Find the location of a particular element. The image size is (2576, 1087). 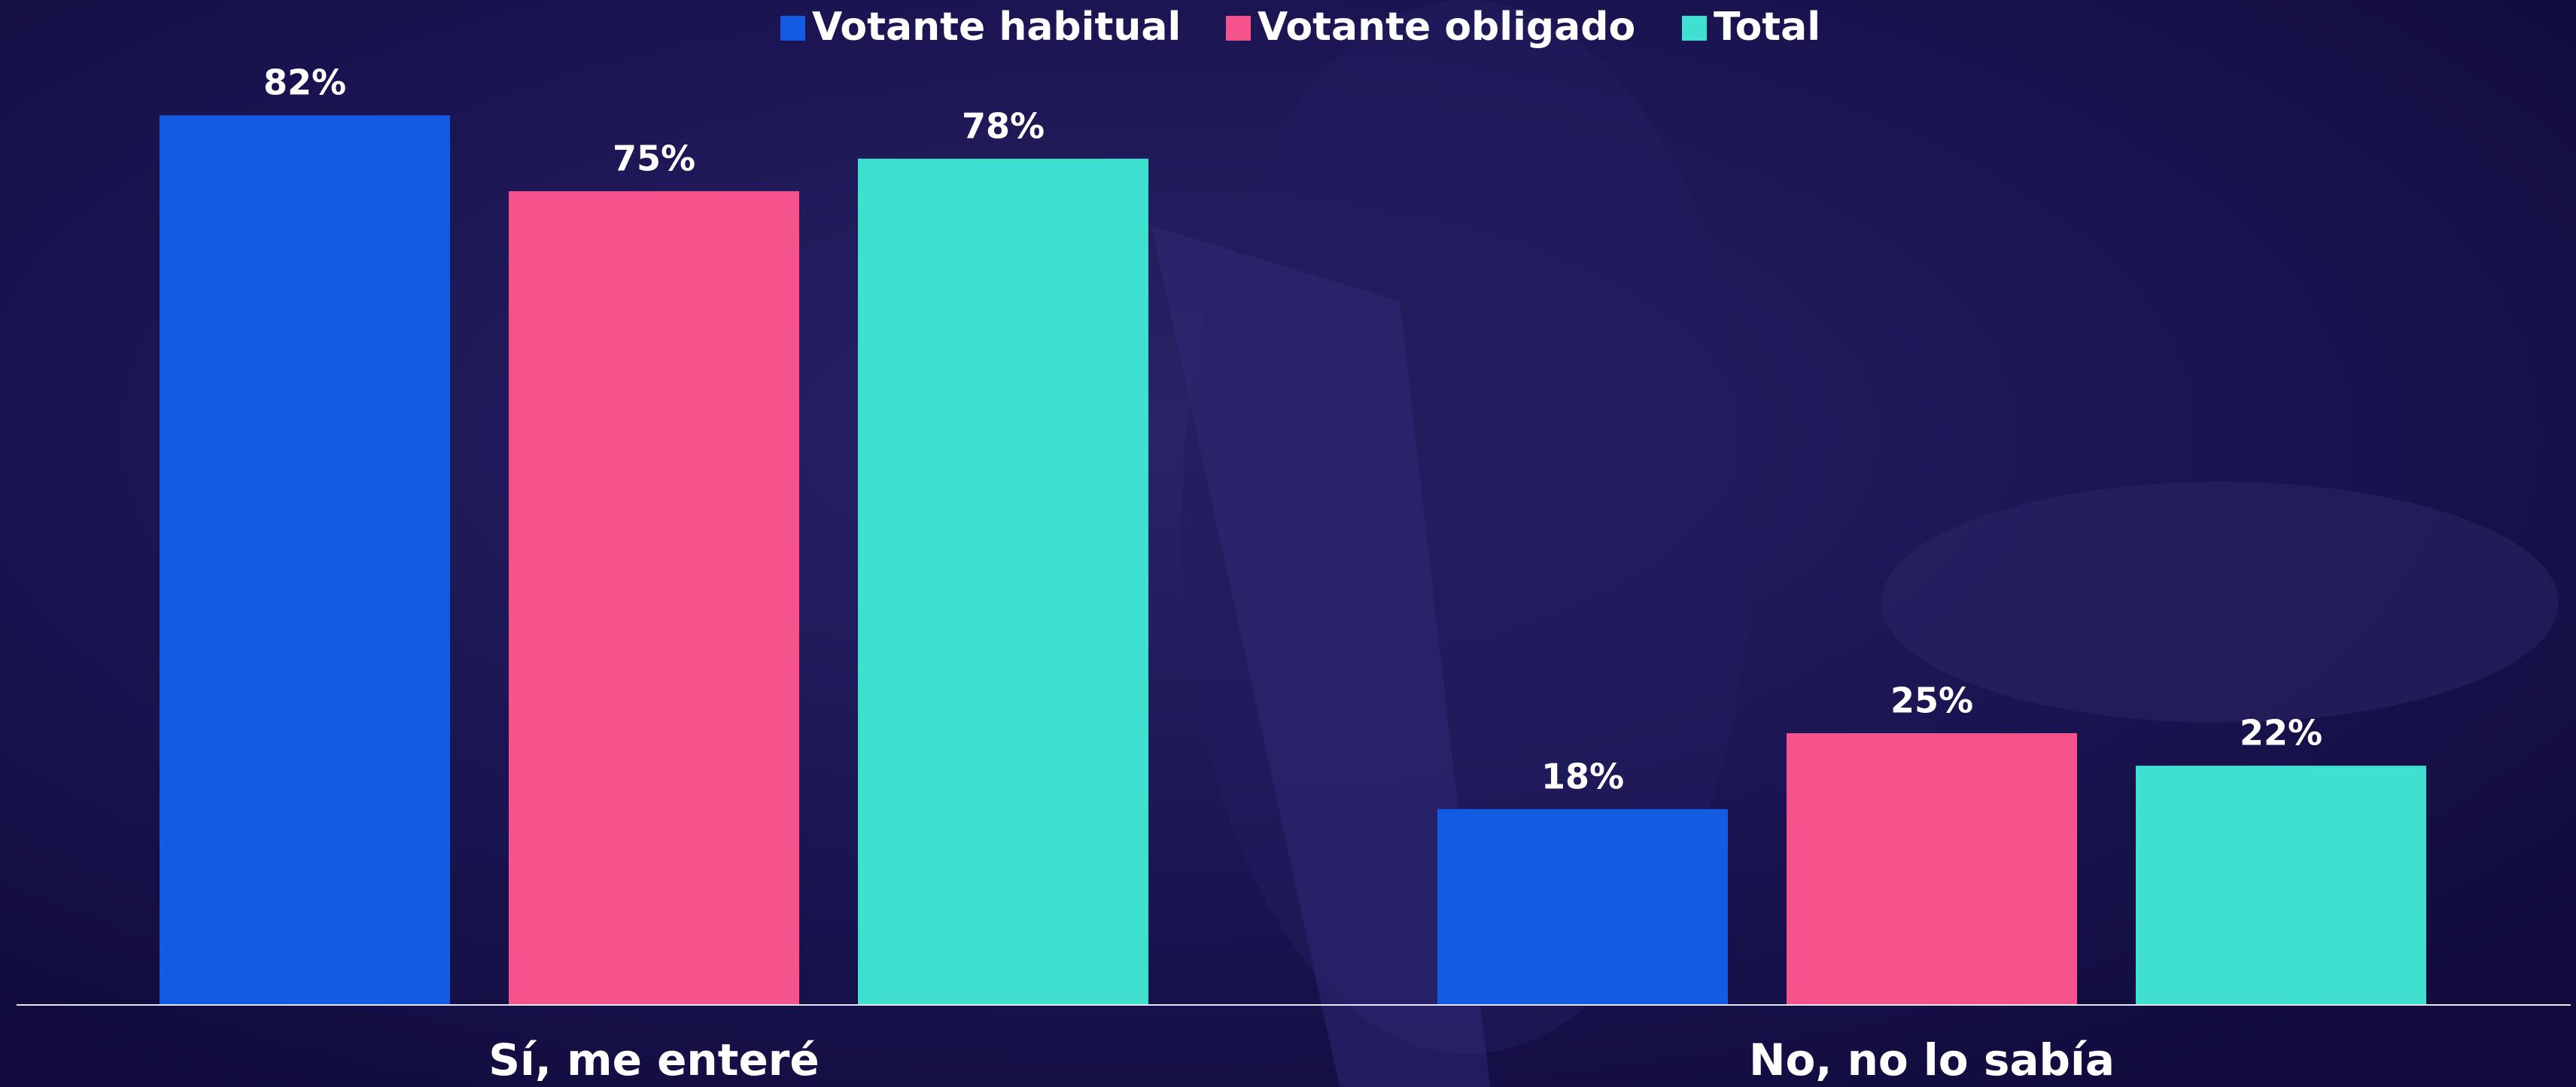

value-label: 78% is located at coordinates (1003, 125).